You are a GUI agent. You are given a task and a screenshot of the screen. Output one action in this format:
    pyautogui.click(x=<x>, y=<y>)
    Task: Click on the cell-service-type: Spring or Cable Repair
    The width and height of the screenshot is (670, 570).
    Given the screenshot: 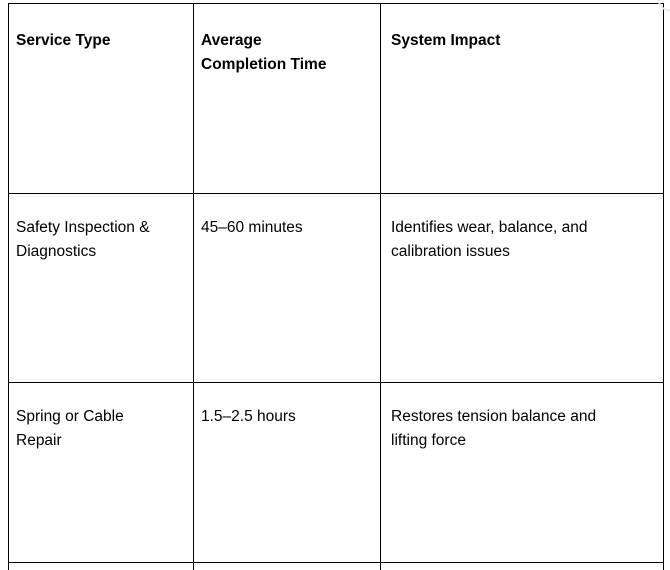 What is the action you would take?
    pyautogui.click(x=101, y=472)
    